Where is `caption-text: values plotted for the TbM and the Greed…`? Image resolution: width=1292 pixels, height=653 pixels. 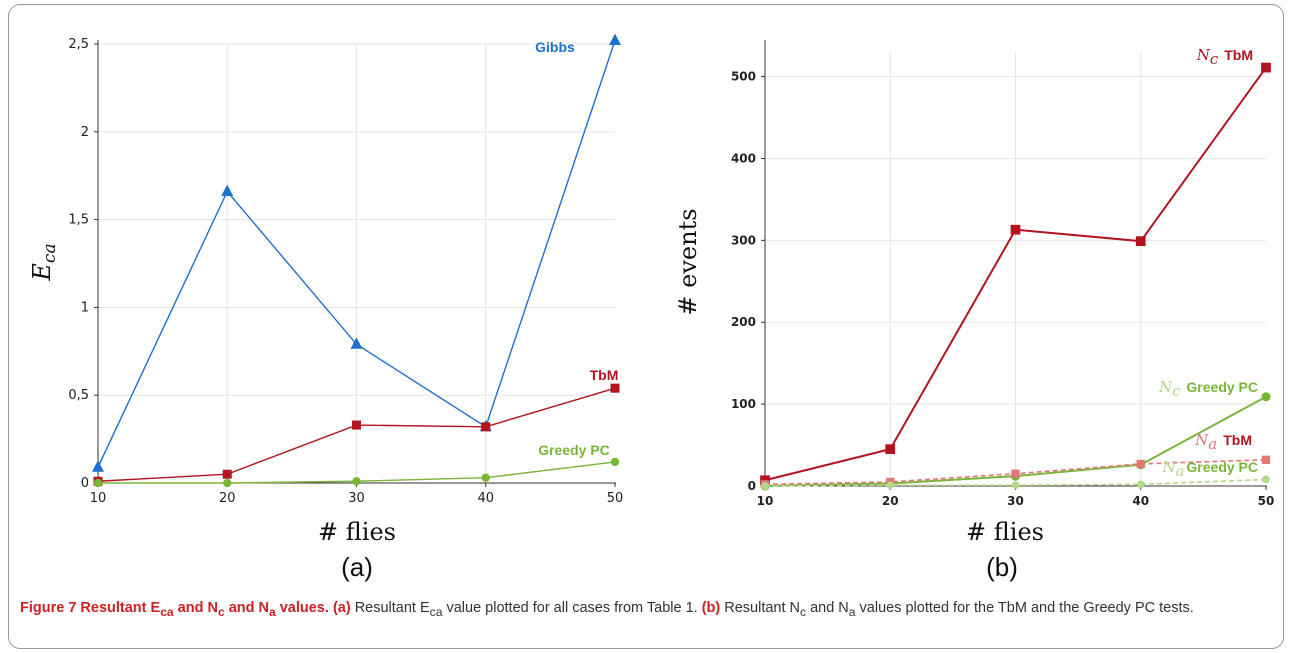
caption-text: values plotted for the TbM and the Greed… is located at coordinates (1024, 608).